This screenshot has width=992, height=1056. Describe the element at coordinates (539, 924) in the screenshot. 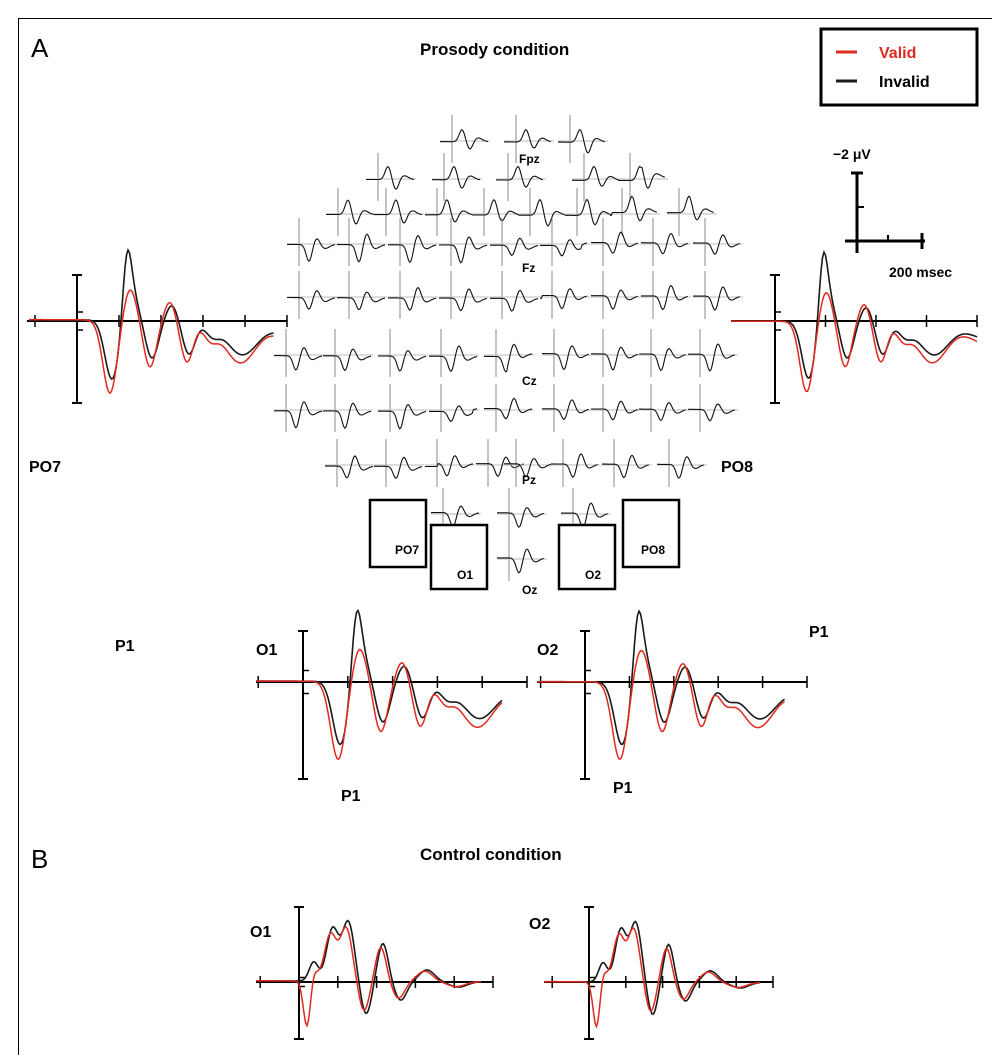

I see `control-o2-plot-title: O2` at that location.